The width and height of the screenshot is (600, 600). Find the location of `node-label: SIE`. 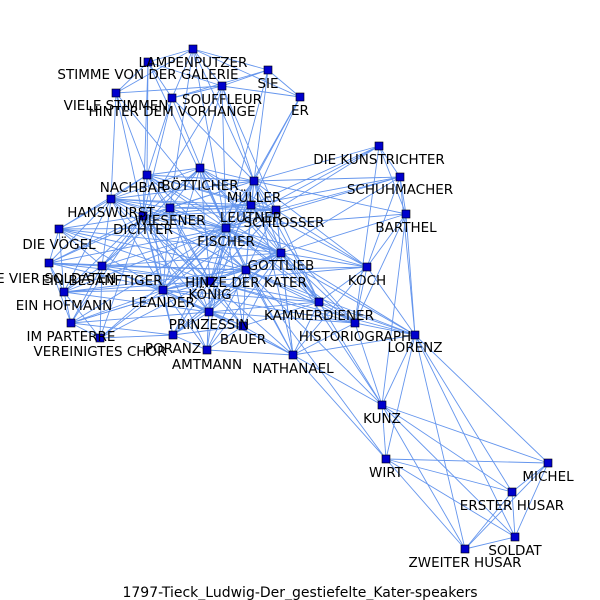

node-label: SIE is located at coordinates (267, 84).